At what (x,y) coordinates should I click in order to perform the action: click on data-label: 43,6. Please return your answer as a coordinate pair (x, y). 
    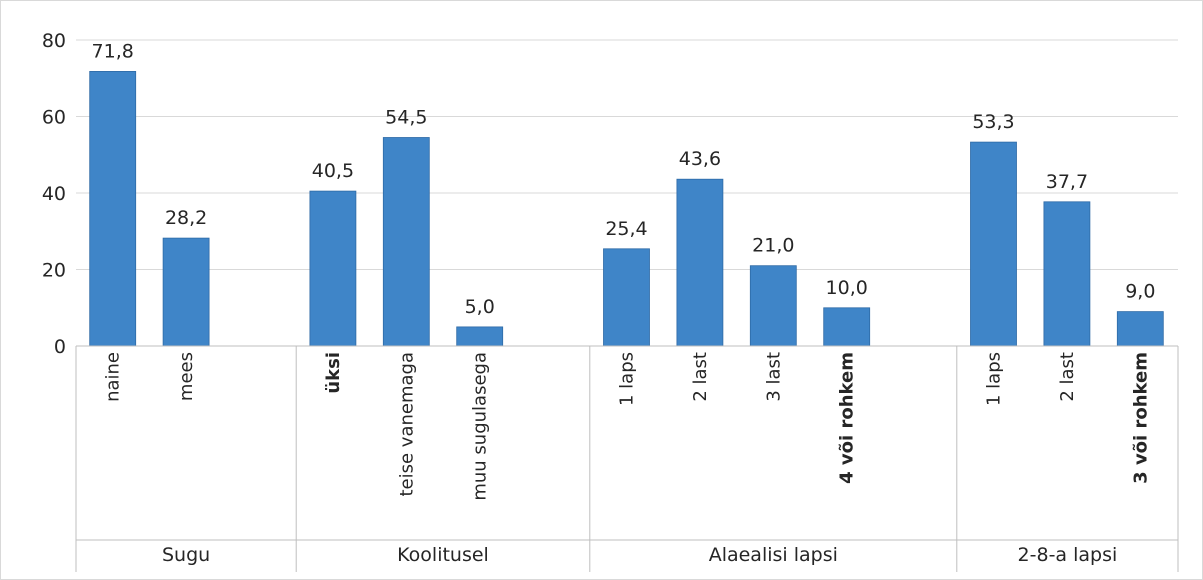
    Looking at the image, I should click on (700, 159).